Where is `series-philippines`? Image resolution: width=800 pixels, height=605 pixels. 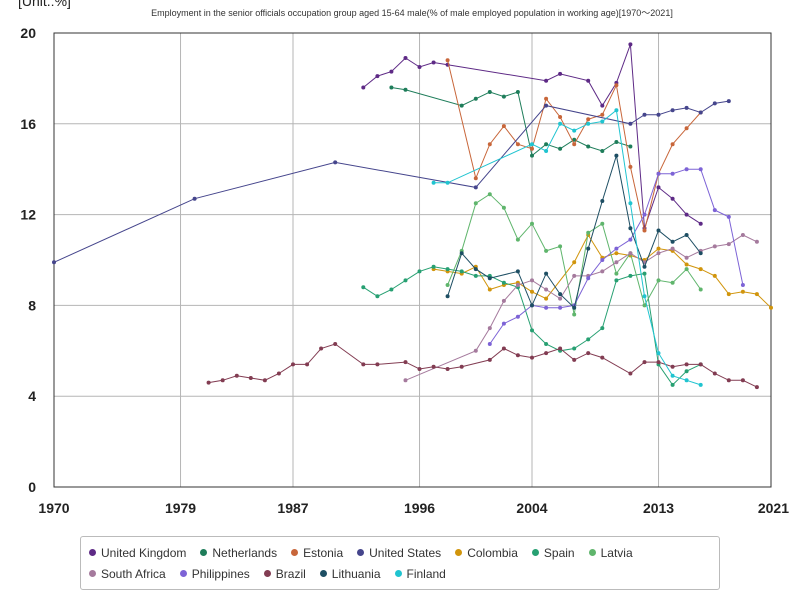
series-philippines is located at coordinates (616, 256).